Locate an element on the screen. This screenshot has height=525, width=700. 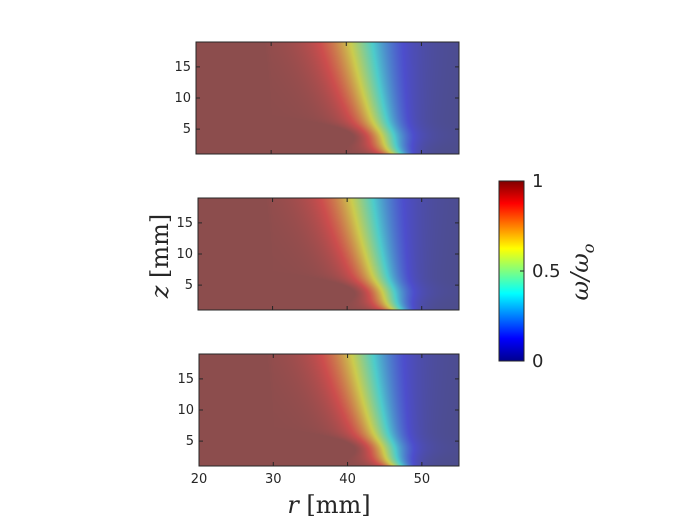
panel-top: 5 10 15 is located at coordinates (317, 98).